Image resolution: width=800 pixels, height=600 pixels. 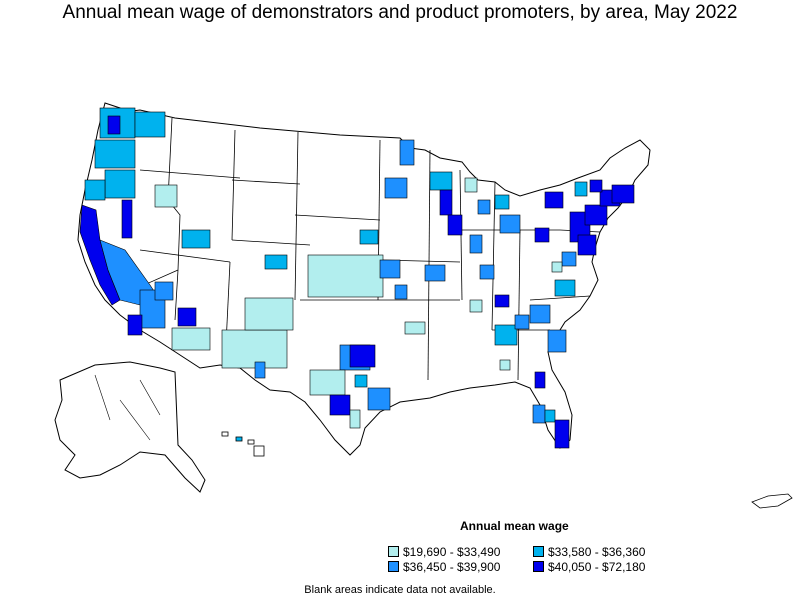 I want to click on legend-label-3: $36,450 - $39,900, so click(x=452, y=567).